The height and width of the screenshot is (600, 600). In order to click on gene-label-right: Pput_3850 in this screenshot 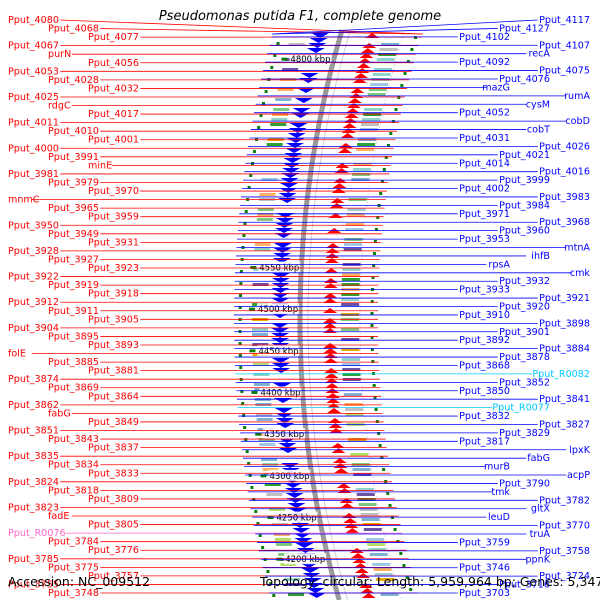, I will do `click(484, 391)`.